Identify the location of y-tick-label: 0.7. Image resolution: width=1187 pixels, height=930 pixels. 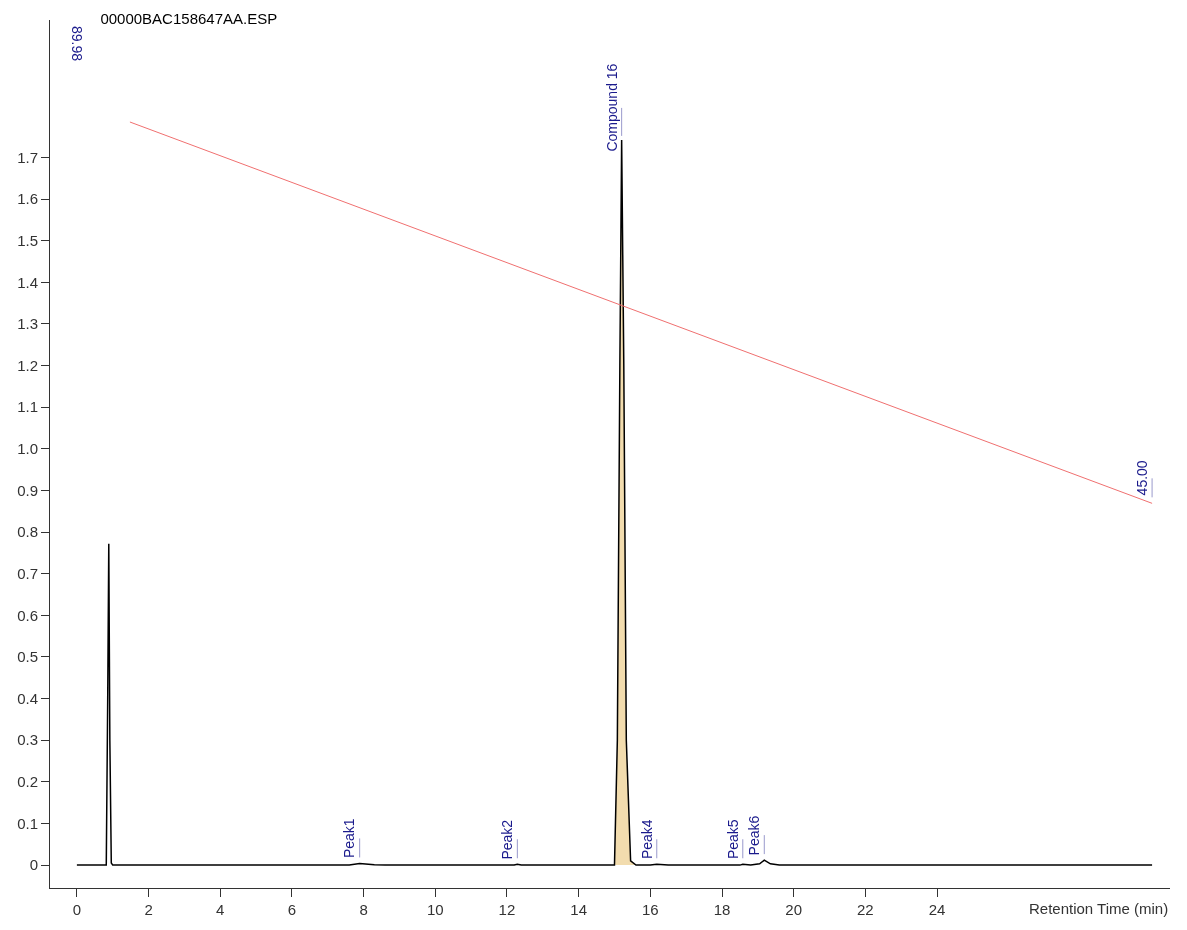
(27, 573).